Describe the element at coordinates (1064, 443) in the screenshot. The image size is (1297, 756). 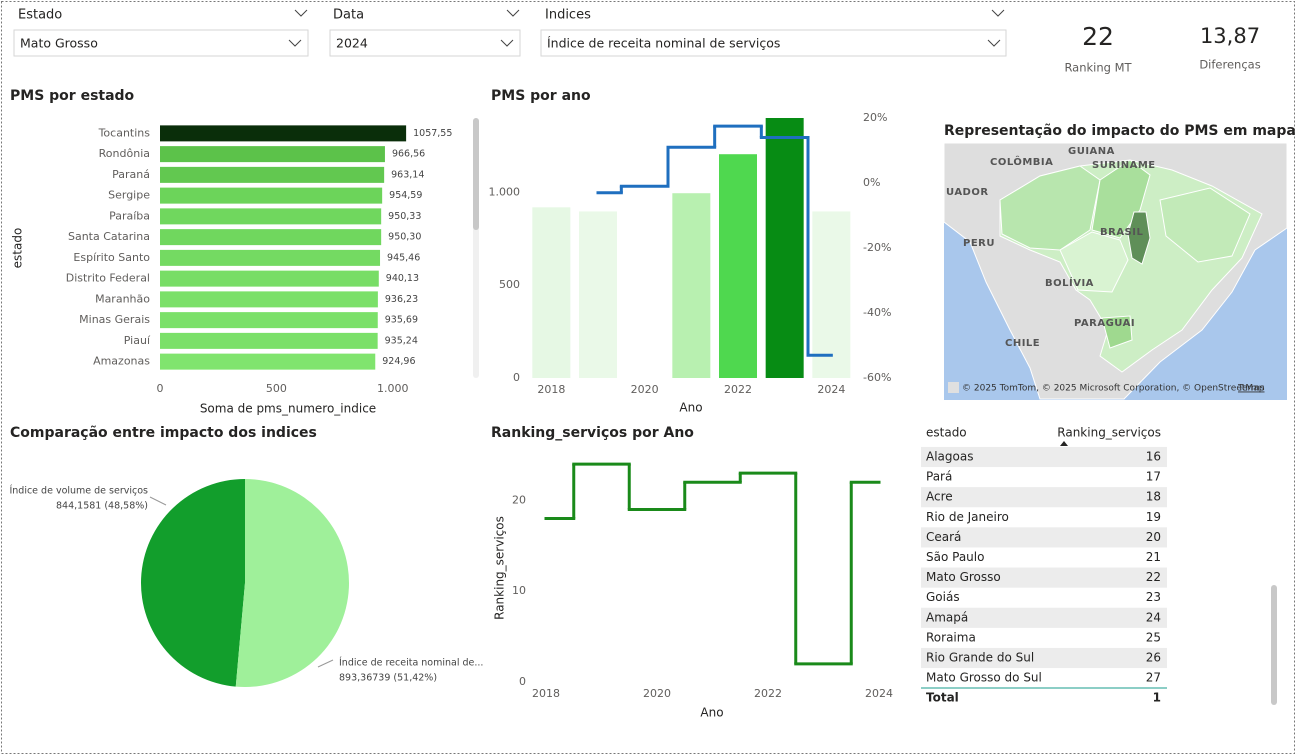
I see `sort-arrow` at that location.